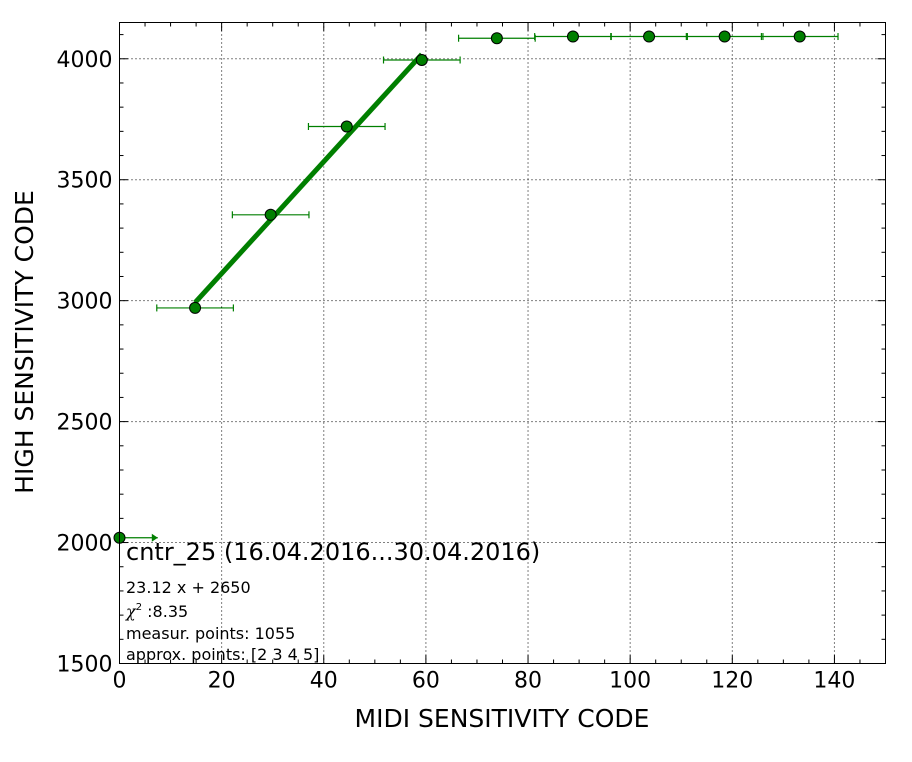 The image size is (912, 762). I want to click on y-tick-label: 1500, so click(85, 665).